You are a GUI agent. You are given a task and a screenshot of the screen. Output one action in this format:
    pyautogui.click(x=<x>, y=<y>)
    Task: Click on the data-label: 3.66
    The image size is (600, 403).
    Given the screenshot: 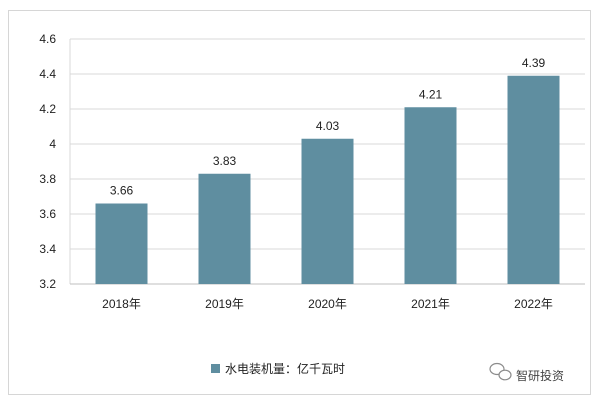 What is the action you would take?
    pyautogui.click(x=122, y=191)
    